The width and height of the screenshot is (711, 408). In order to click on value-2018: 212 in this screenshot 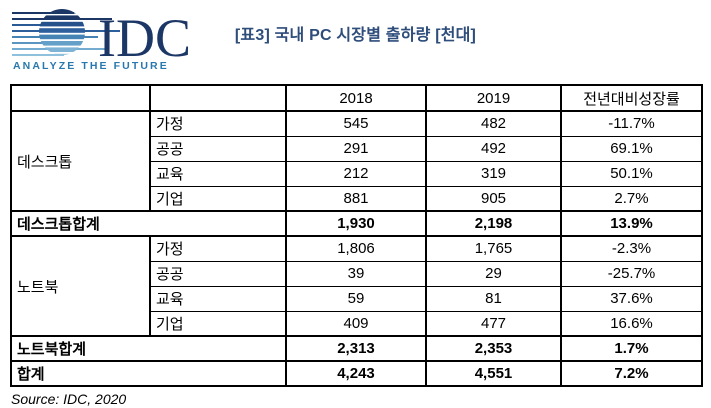, I will do `click(356, 173)`.